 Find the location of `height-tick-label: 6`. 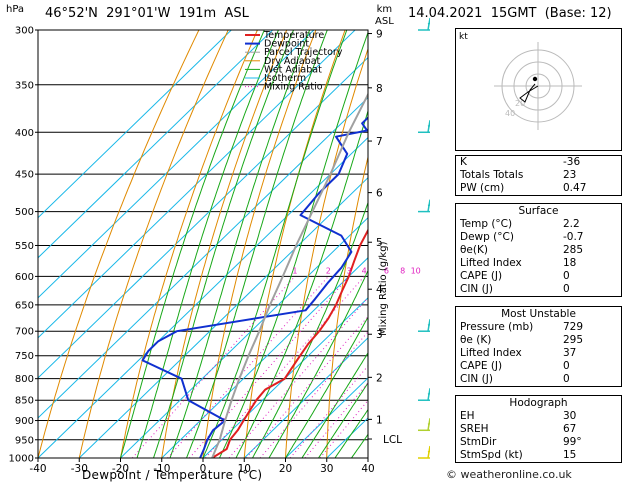

height-tick-label: 6 is located at coordinates (379, 194).